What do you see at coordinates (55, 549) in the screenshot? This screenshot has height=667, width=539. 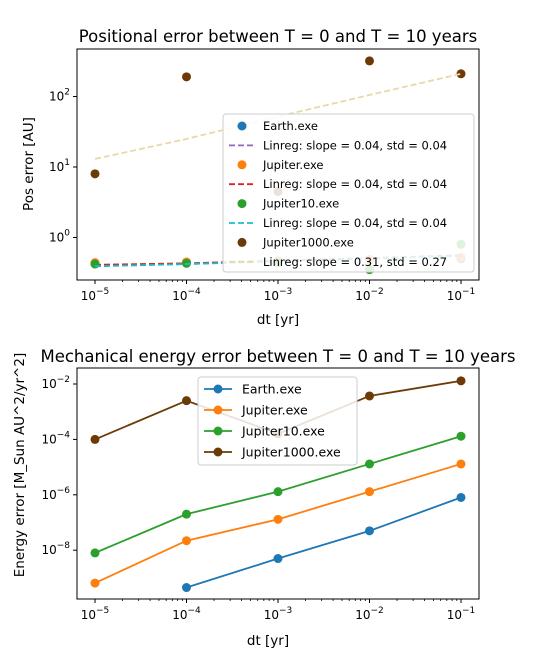 I see `y-tick-label: 10⁻⁸` at bounding box center [55, 549].